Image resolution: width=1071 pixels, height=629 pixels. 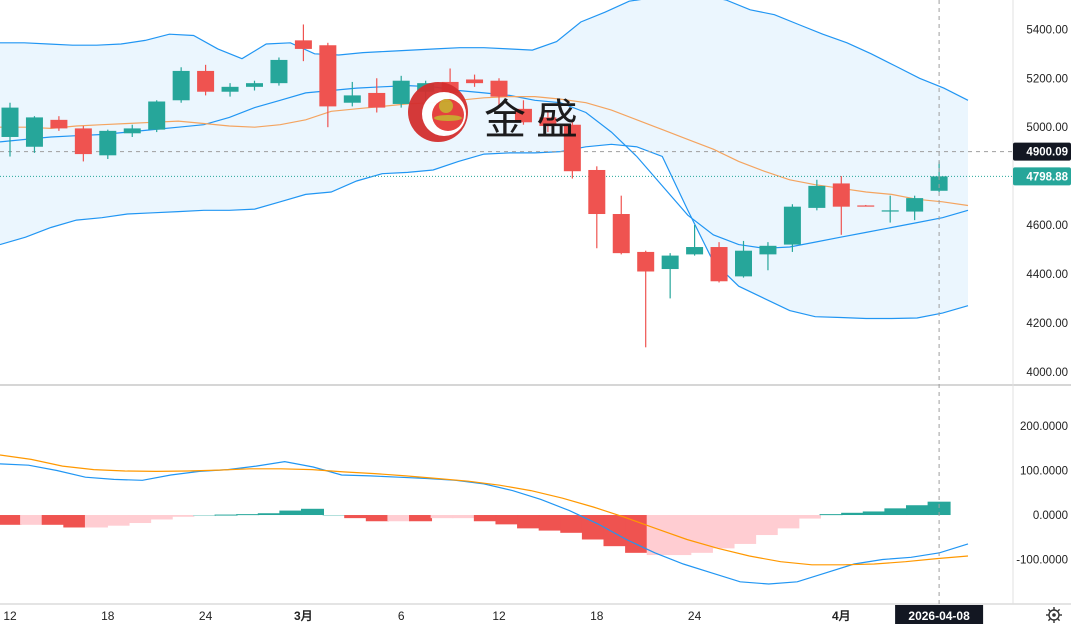 I want to click on price-tick-label: 5000.00, so click(x=1047, y=128).